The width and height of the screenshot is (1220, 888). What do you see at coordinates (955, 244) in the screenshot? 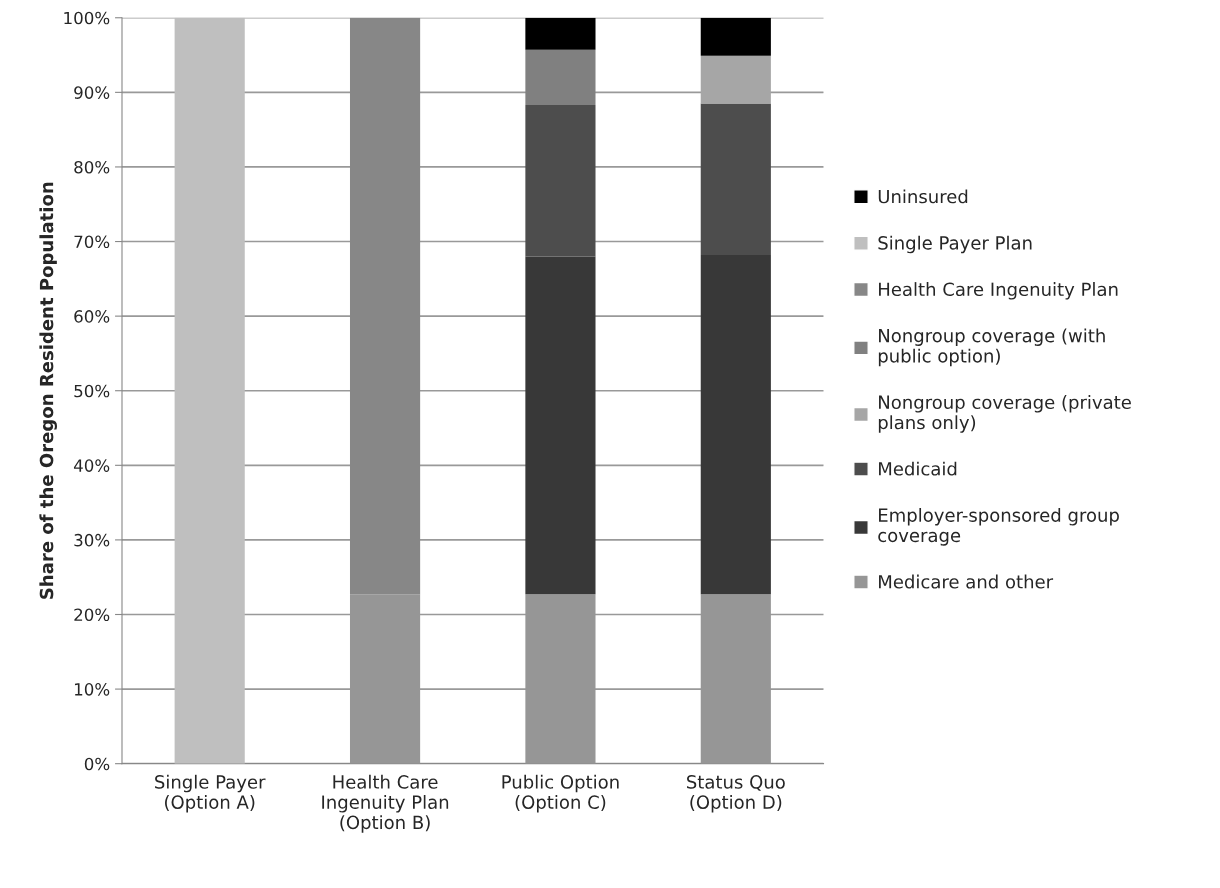
I see `legend-label: Single Payer Plan` at bounding box center [955, 244].